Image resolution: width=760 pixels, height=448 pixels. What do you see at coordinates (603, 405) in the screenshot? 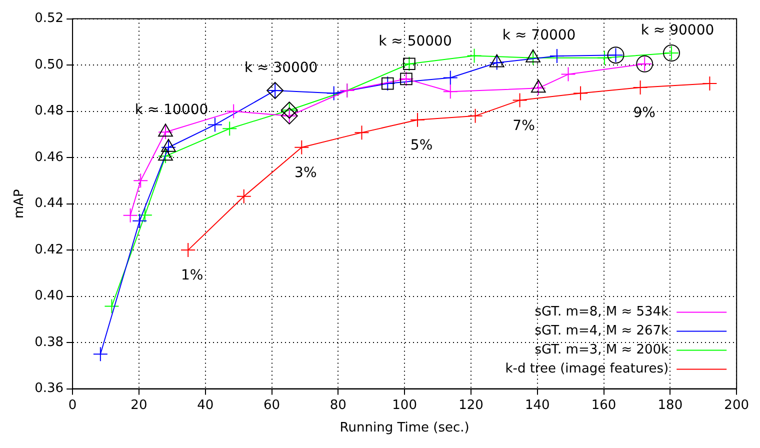
I see `x-tick-label: 160` at bounding box center [603, 405].